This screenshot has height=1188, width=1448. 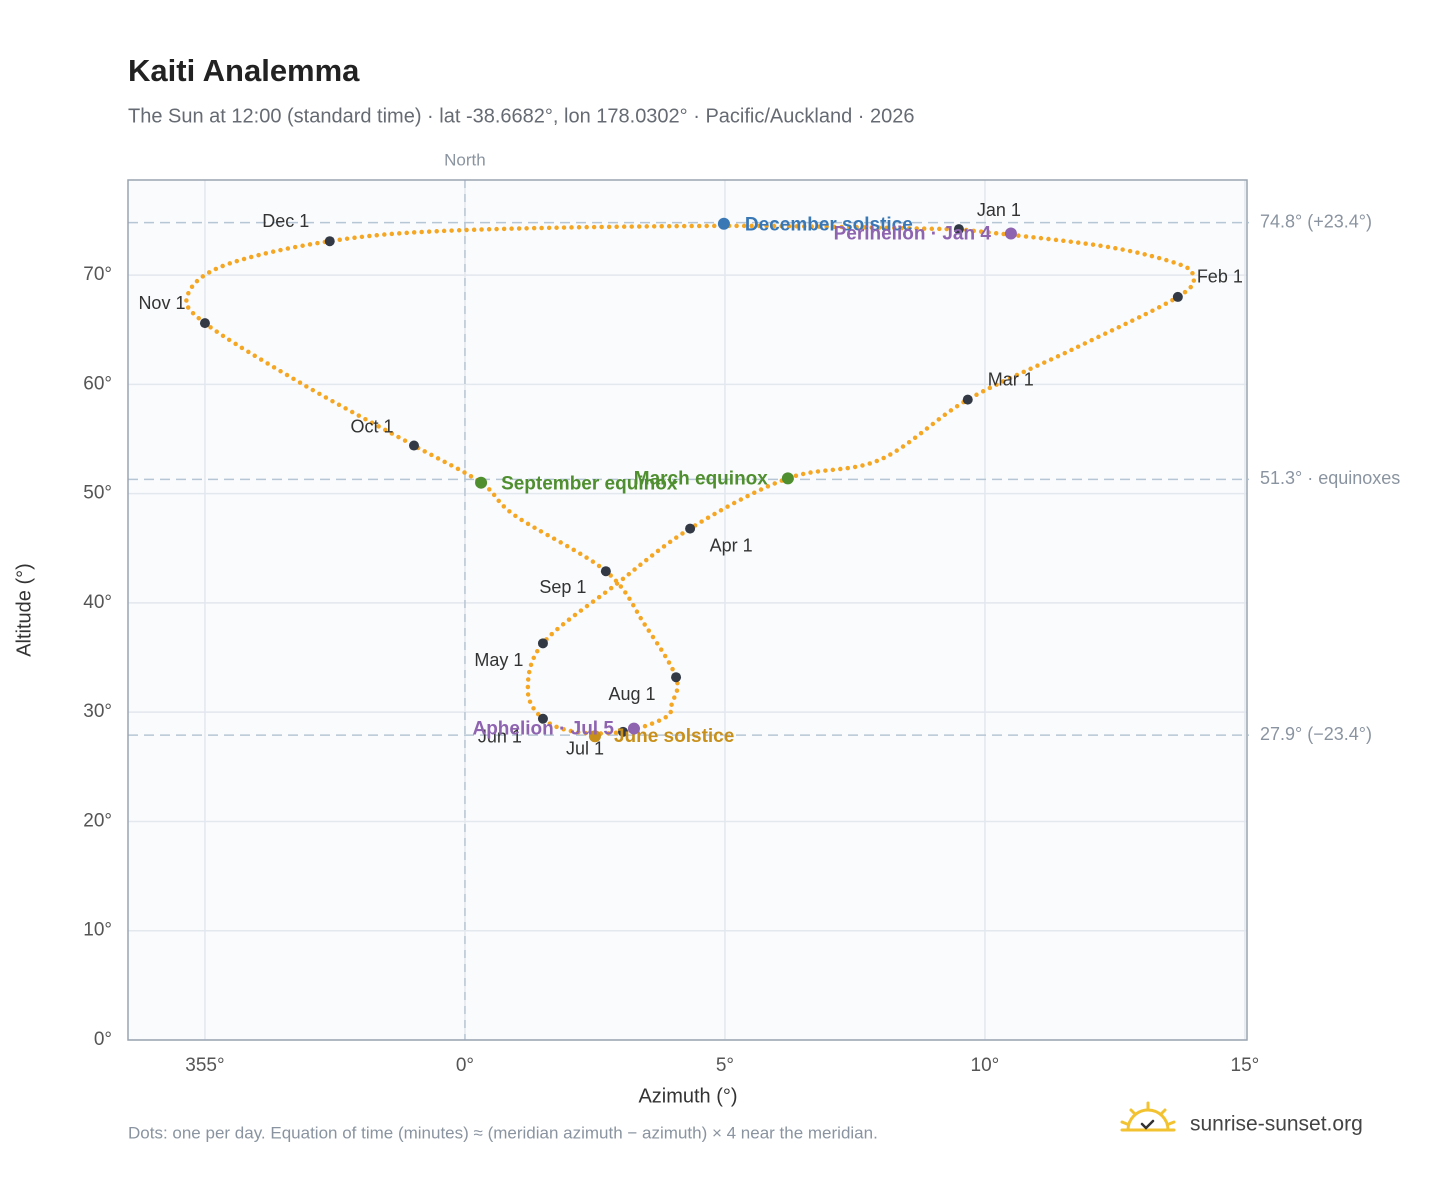 I want to click on event-label: March equinox, so click(x=701, y=478).